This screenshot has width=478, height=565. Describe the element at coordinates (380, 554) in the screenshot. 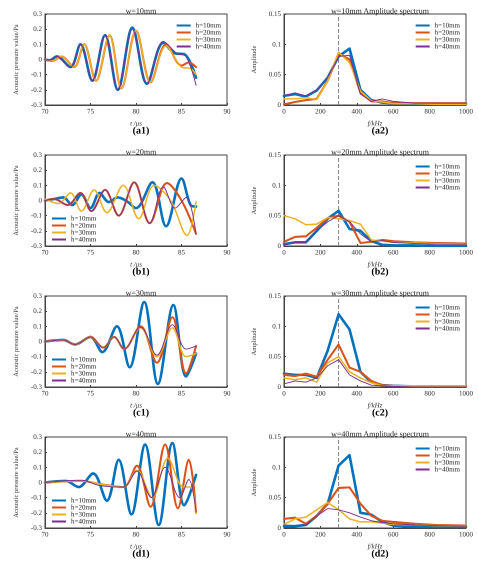

I see `text: (d2)` at that location.